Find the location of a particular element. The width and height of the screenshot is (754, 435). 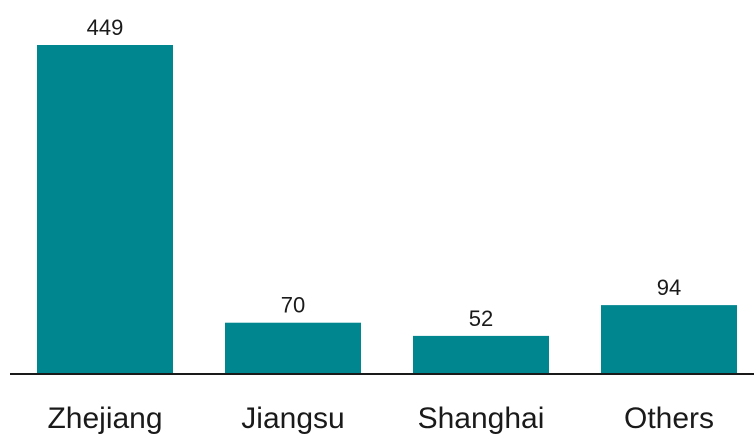

bar-shanghai is located at coordinates (481, 354).